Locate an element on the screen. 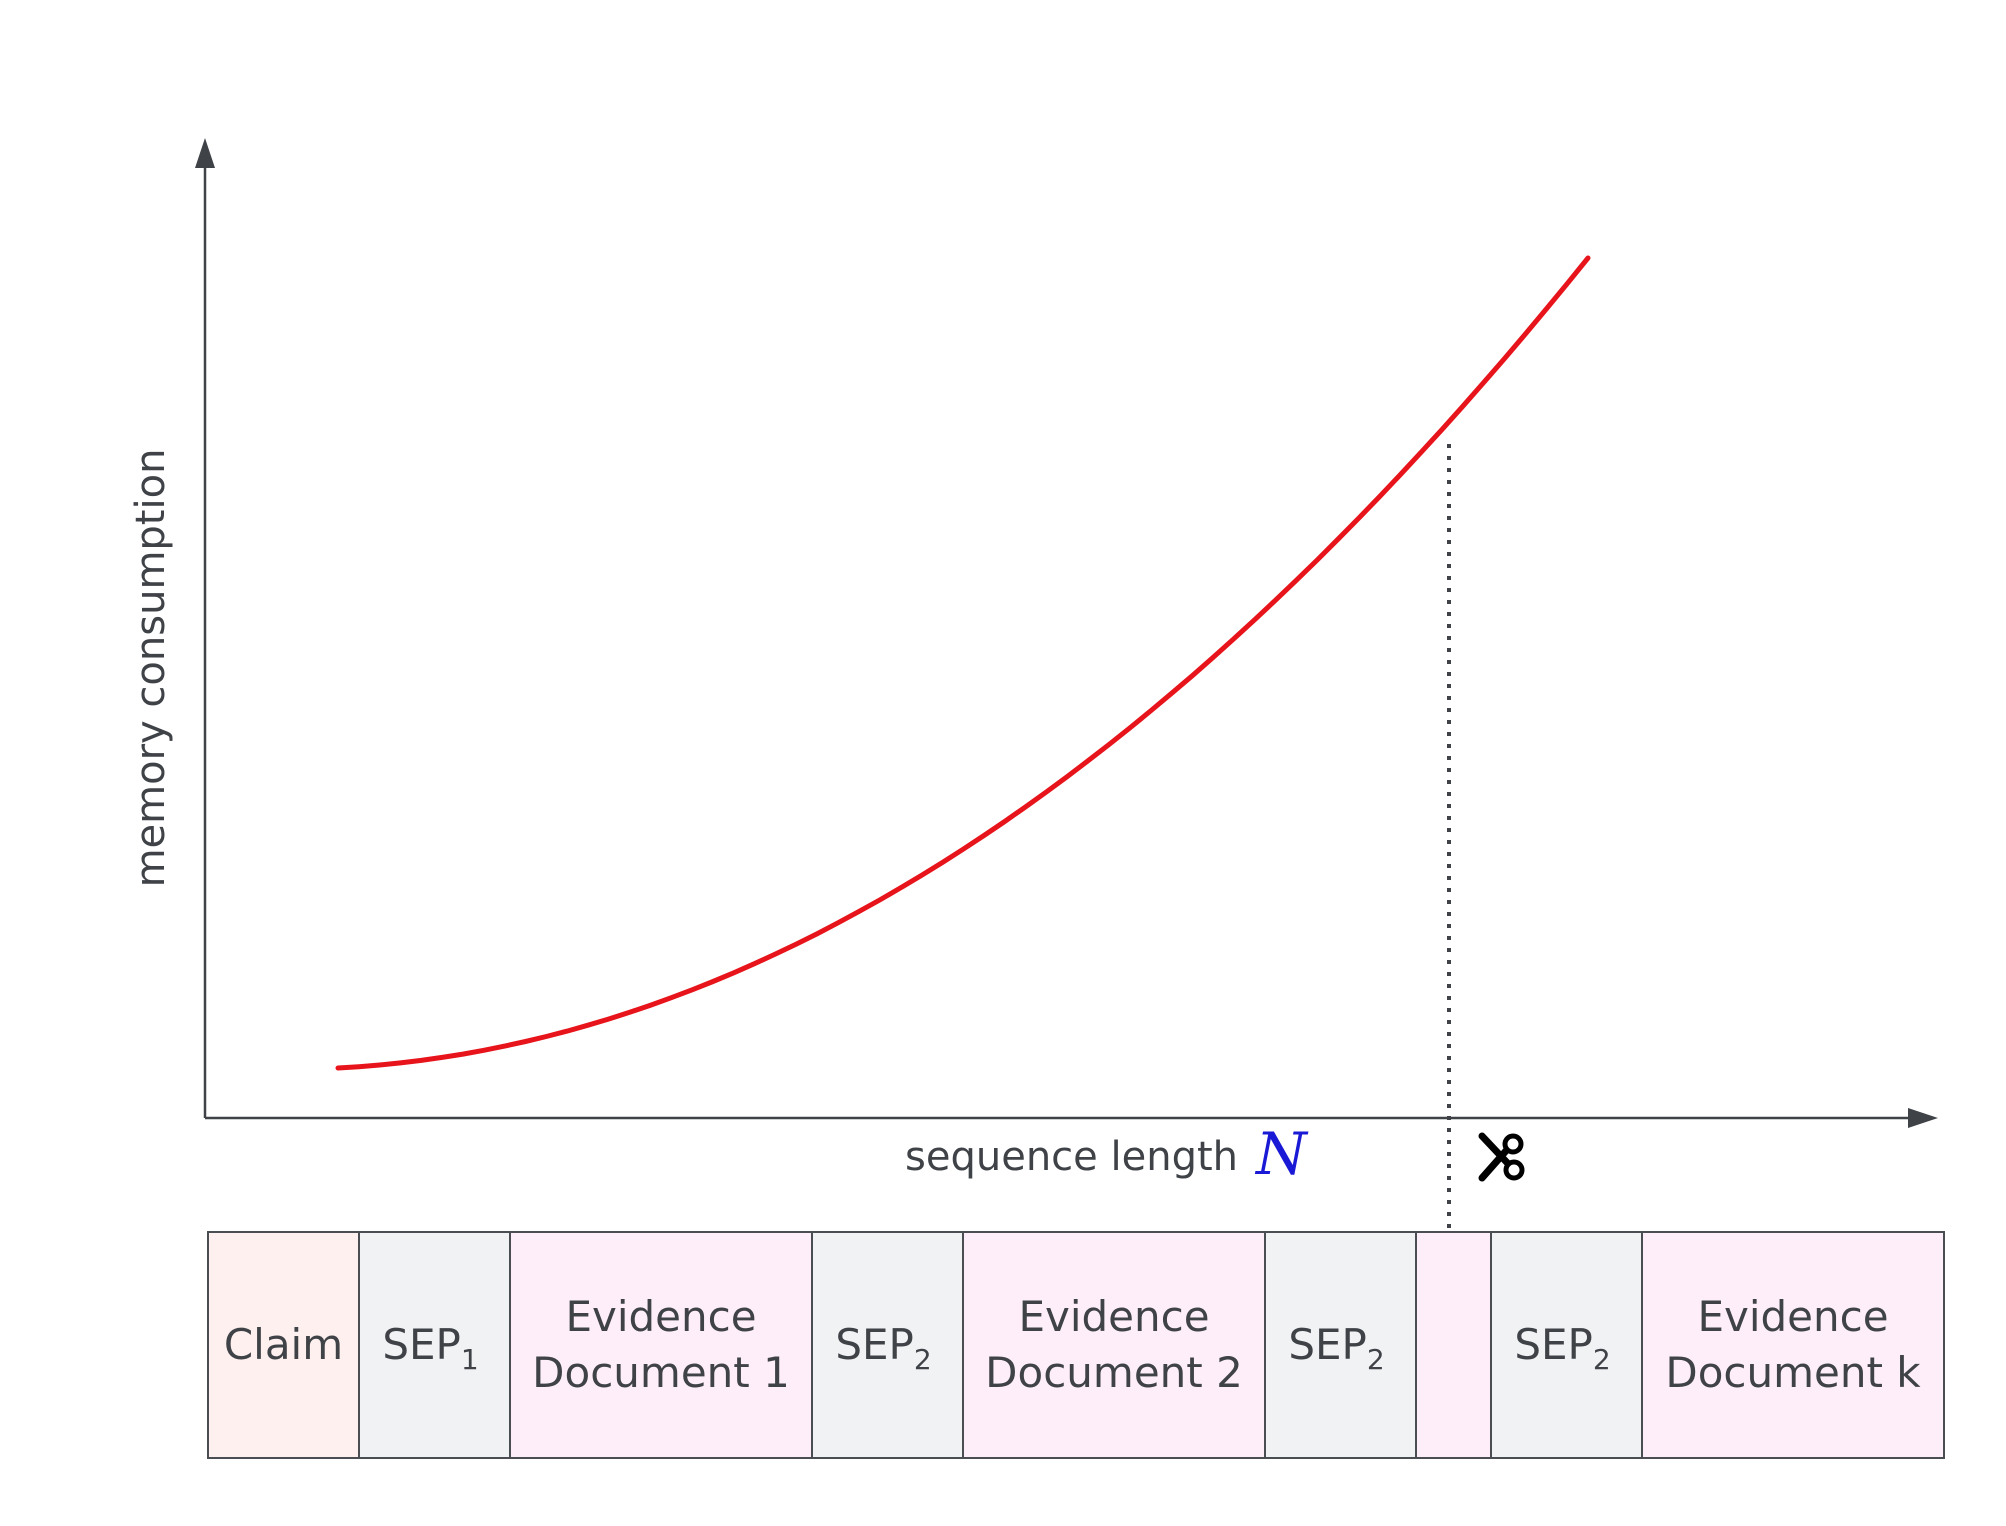 Image resolution: width=2006 pixels, height=1526 pixels. x-axis-label: sequence length is located at coordinates (1071, 1157).